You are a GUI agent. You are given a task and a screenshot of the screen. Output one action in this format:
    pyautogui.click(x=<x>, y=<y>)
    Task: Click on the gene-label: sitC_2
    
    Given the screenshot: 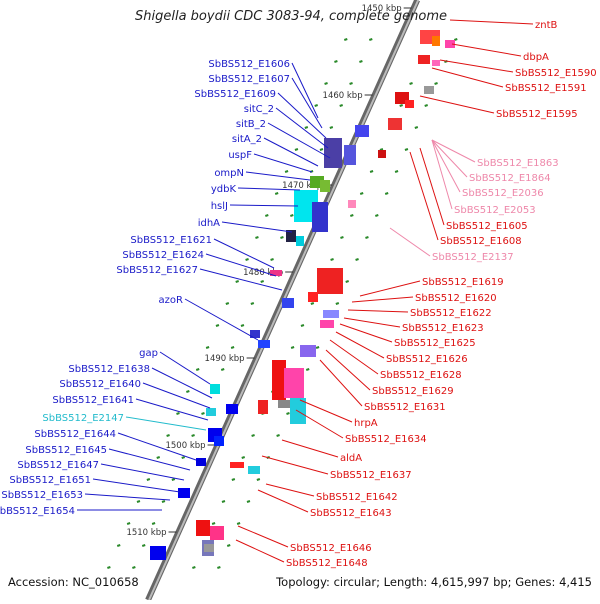 What is the action you would take?
    pyautogui.click(x=259, y=109)
    